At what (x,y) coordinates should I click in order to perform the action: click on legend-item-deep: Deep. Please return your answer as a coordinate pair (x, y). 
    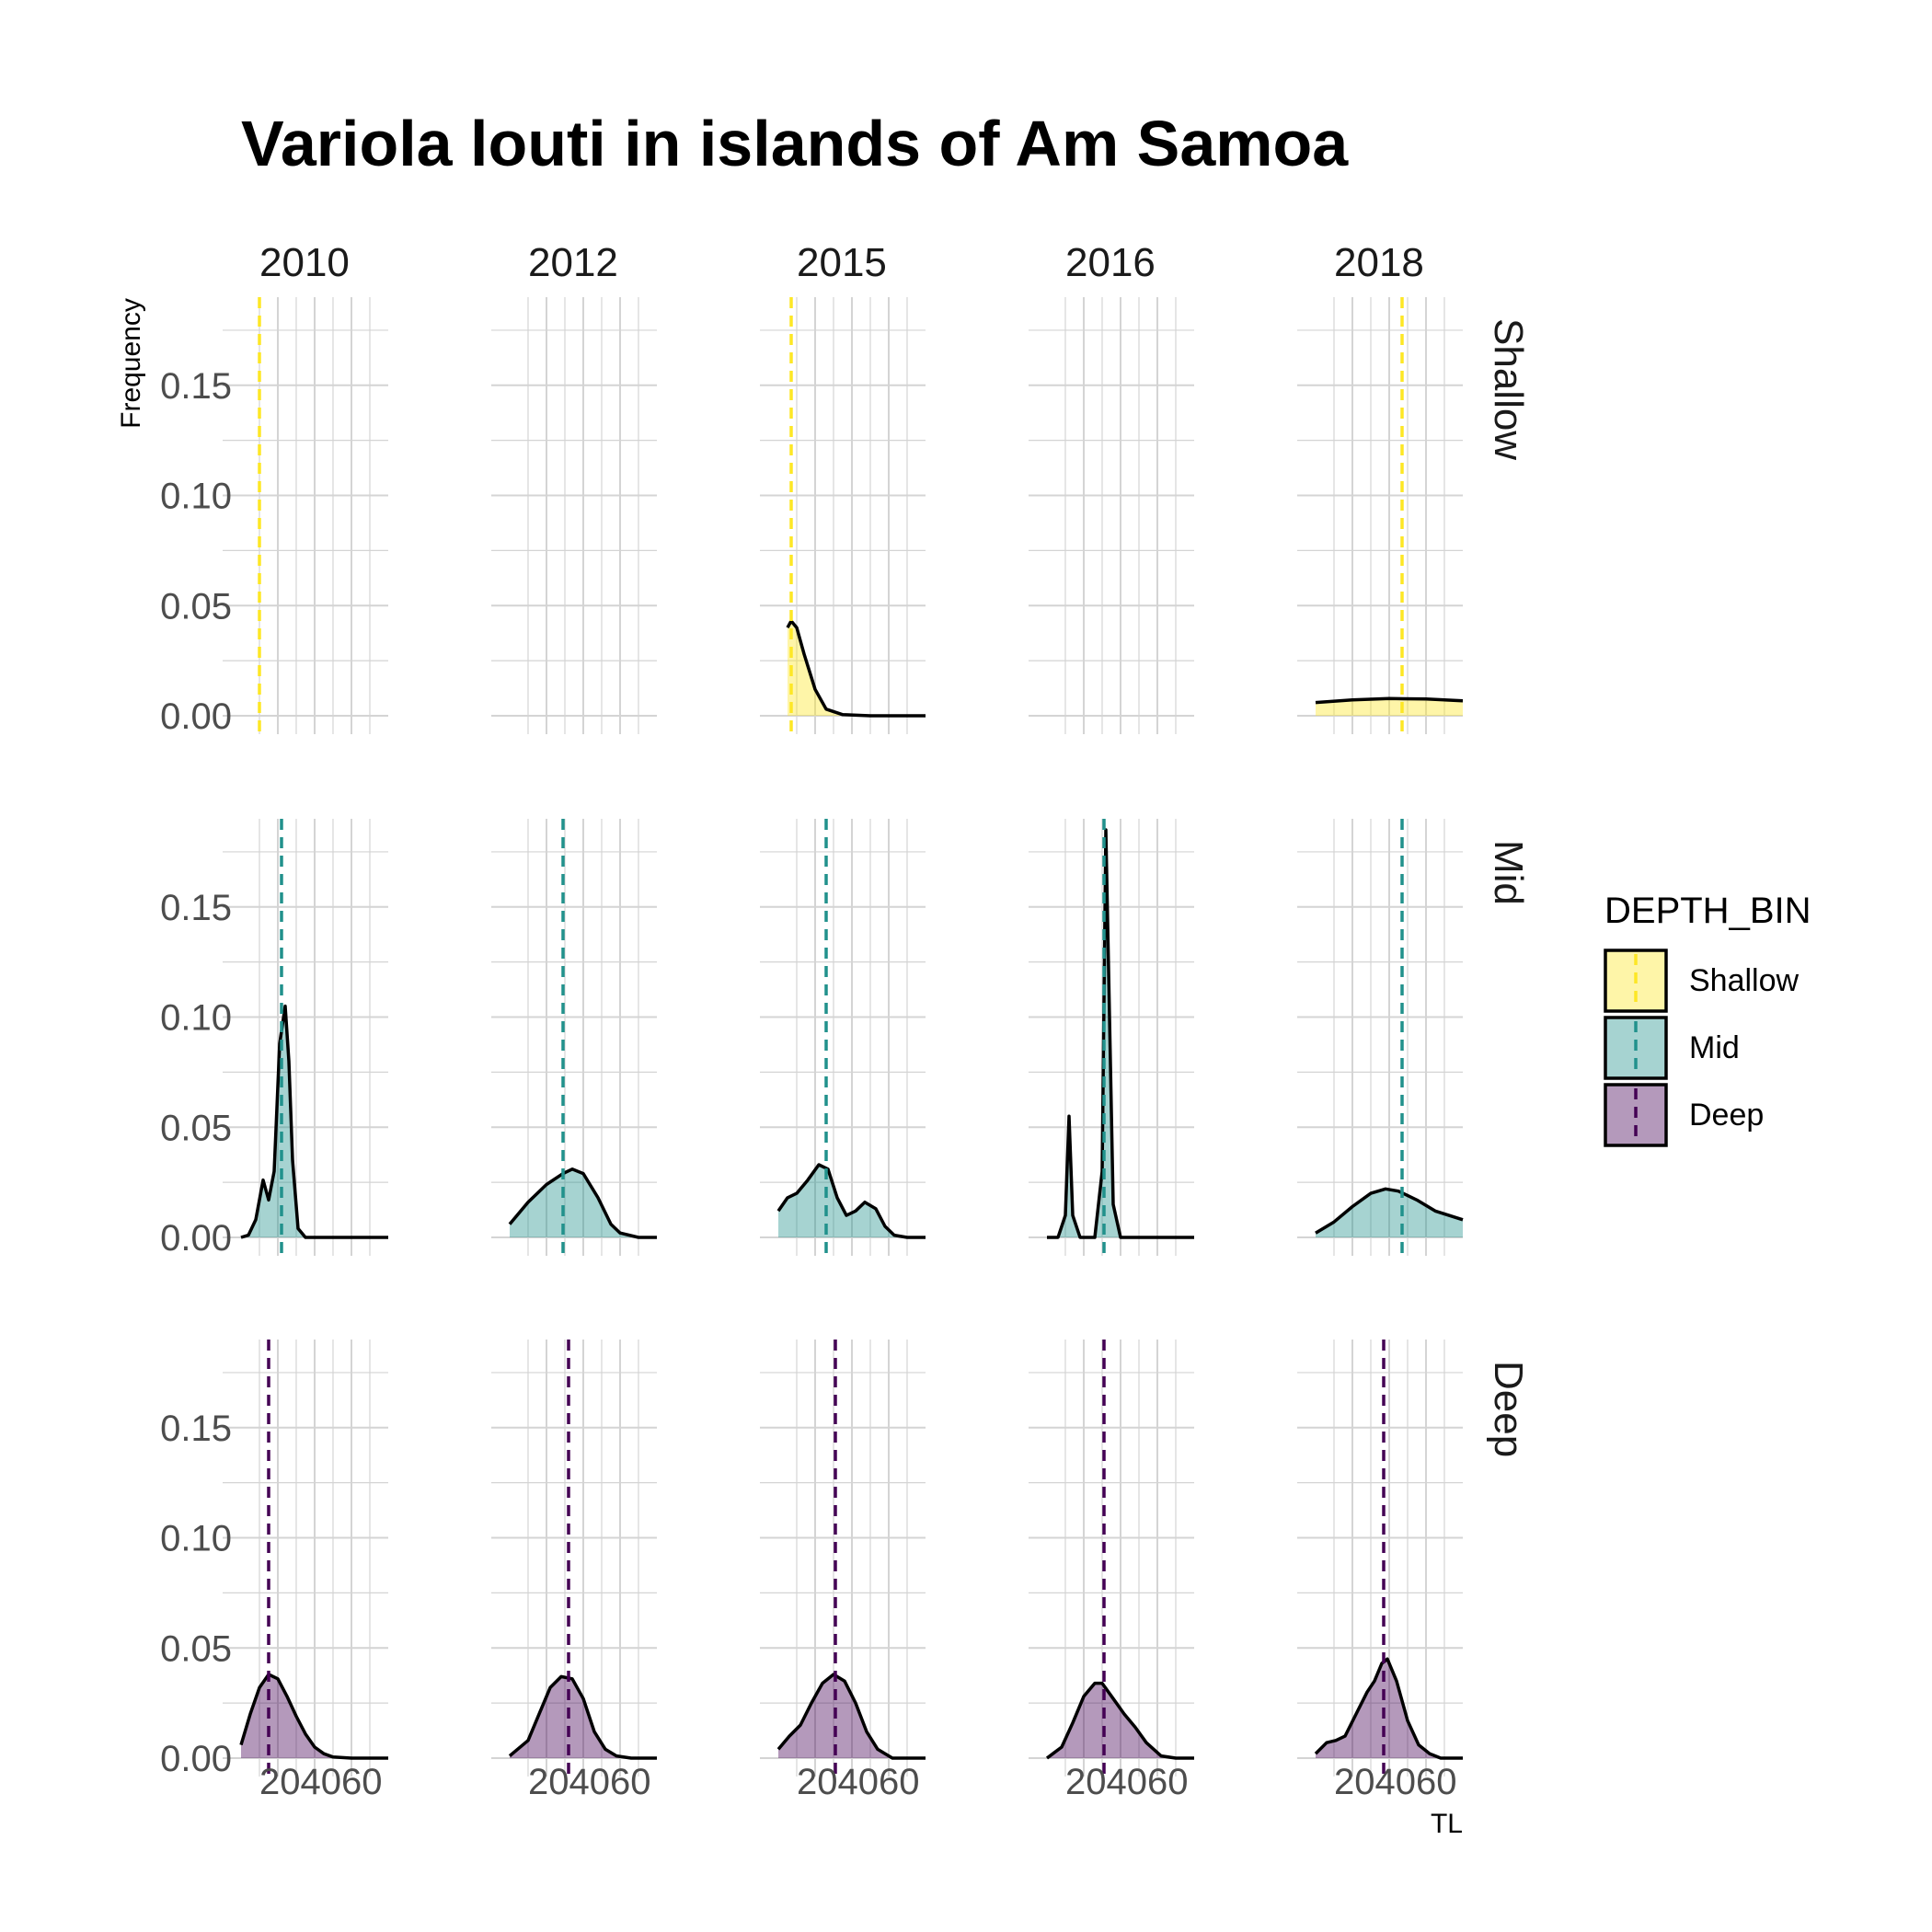
    Looking at the image, I should click on (1684, 1115).